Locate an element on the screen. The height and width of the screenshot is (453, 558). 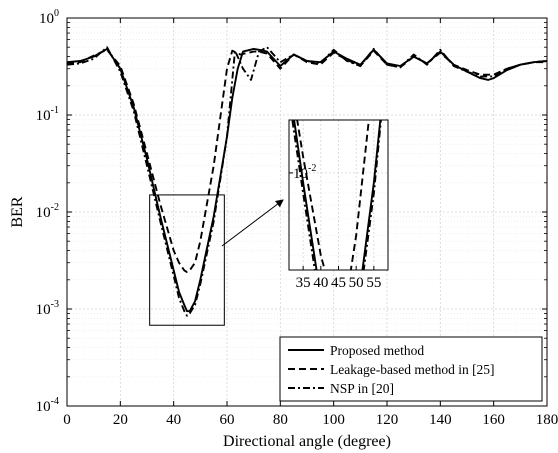
inset-x-tick-label: 45 is located at coordinates (338, 283).